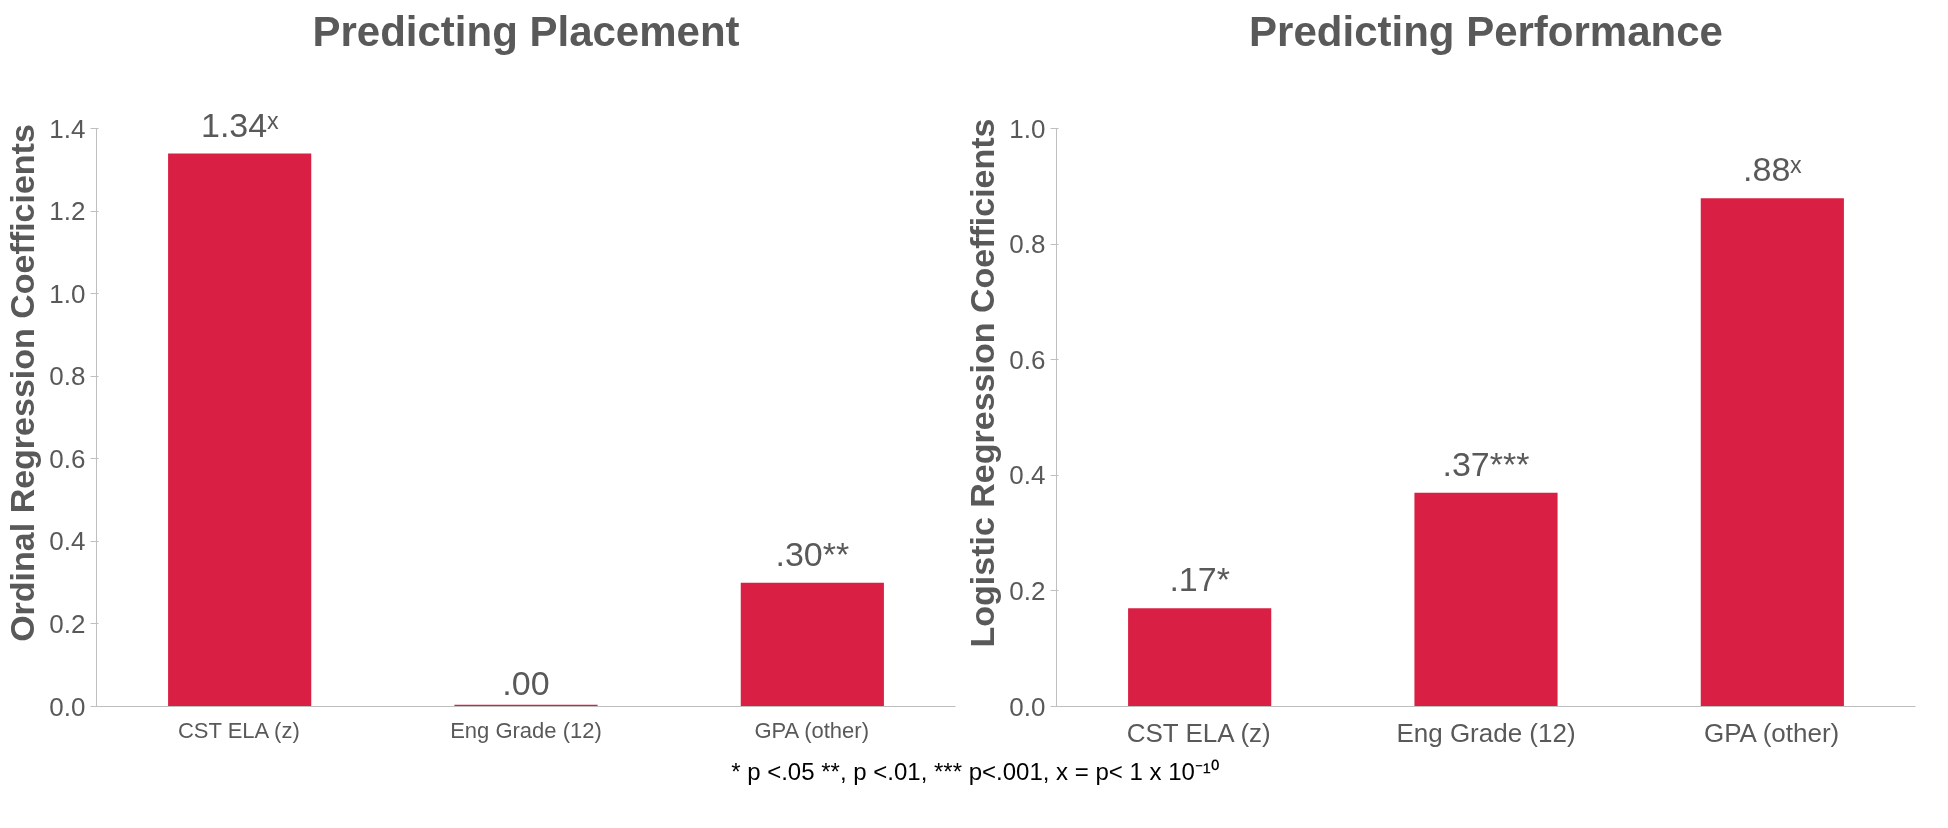 Image resolution: width=1948 pixels, height=828 pixels. I want to click on y-axis-title: Logistic Regression Coefficients, so click(982, 383).